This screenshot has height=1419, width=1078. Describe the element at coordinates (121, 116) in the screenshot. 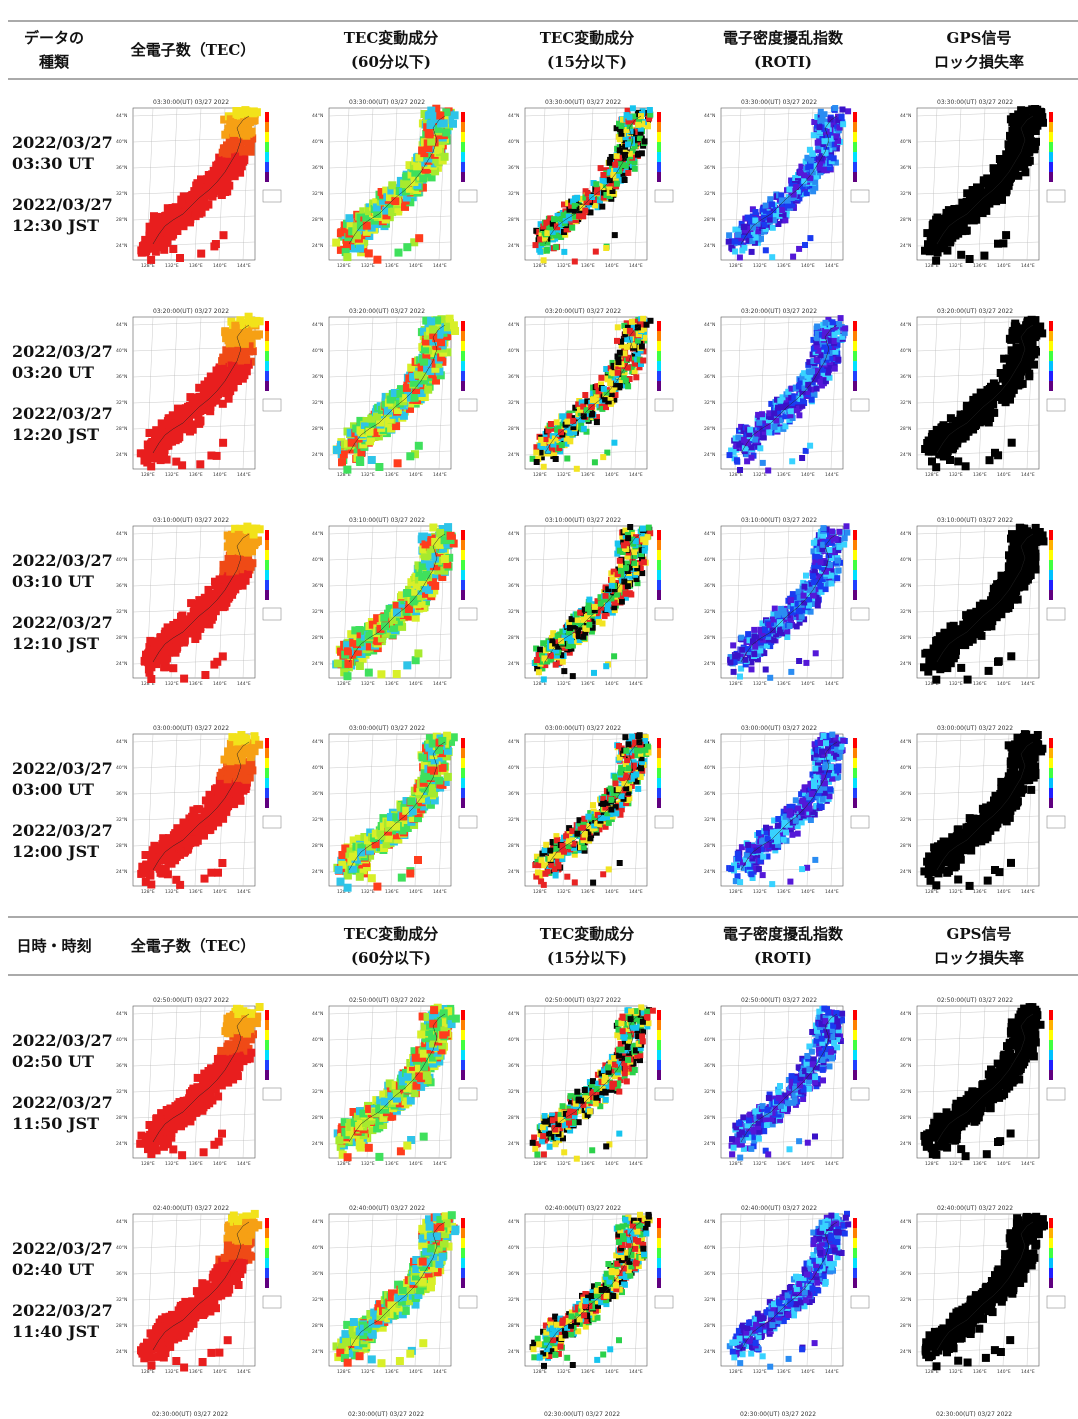

I see `lat-label: 44°N` at that location.